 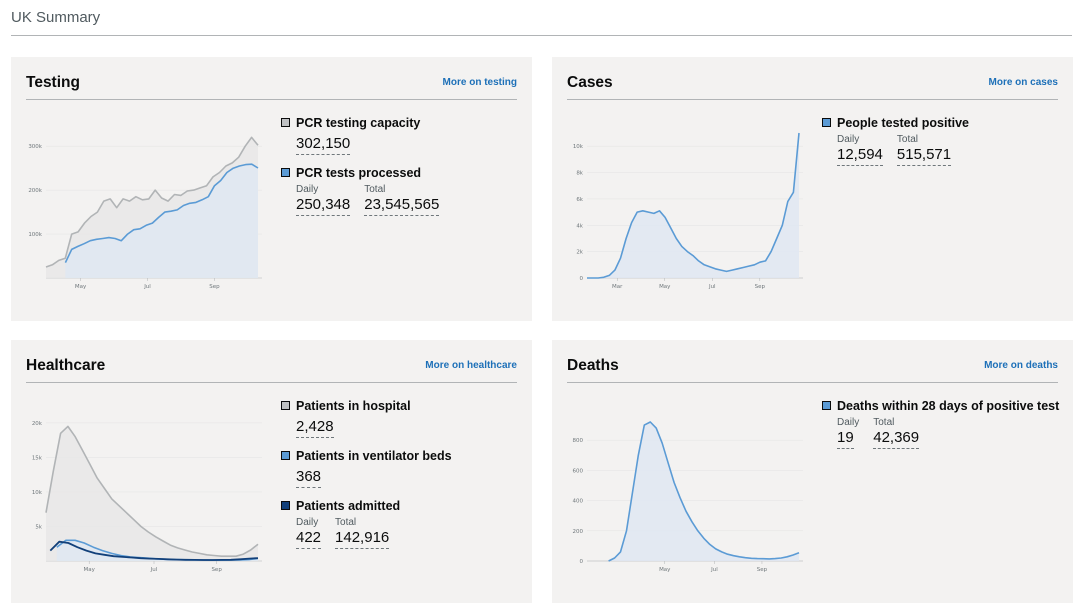 I want to click on metric-label: PCR tests processed, so click(x=359, y=173).